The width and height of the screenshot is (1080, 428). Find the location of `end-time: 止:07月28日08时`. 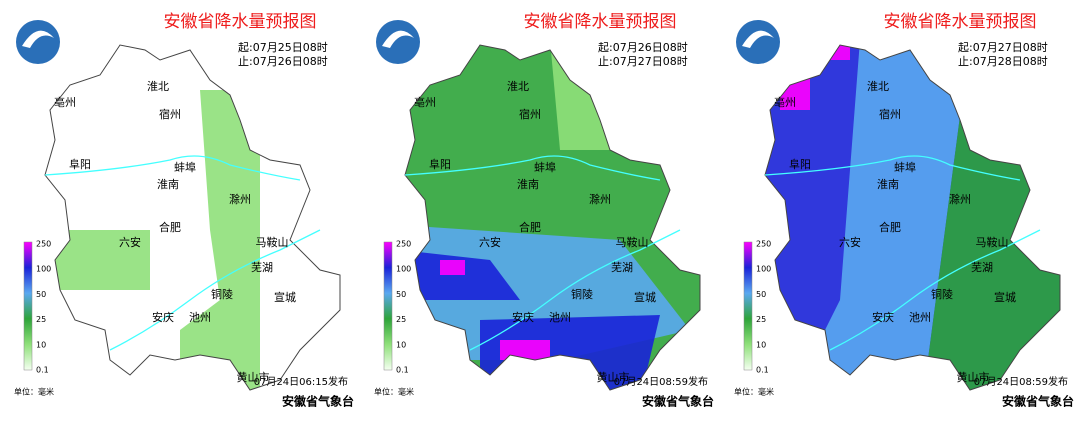

end-time: 止:07月28日08时 is located at coordinates (1003, 61).